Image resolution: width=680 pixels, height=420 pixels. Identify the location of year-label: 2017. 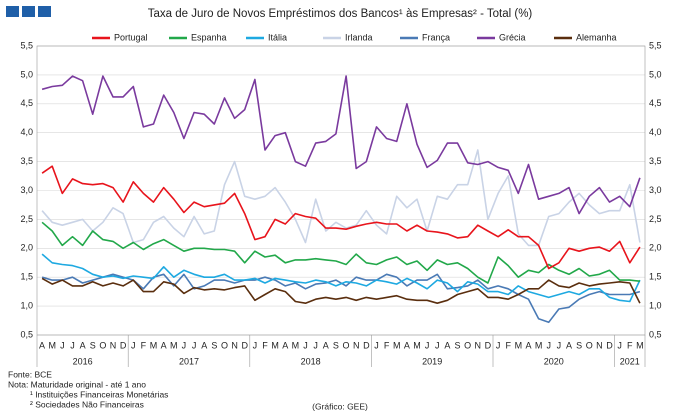
(189, 361).